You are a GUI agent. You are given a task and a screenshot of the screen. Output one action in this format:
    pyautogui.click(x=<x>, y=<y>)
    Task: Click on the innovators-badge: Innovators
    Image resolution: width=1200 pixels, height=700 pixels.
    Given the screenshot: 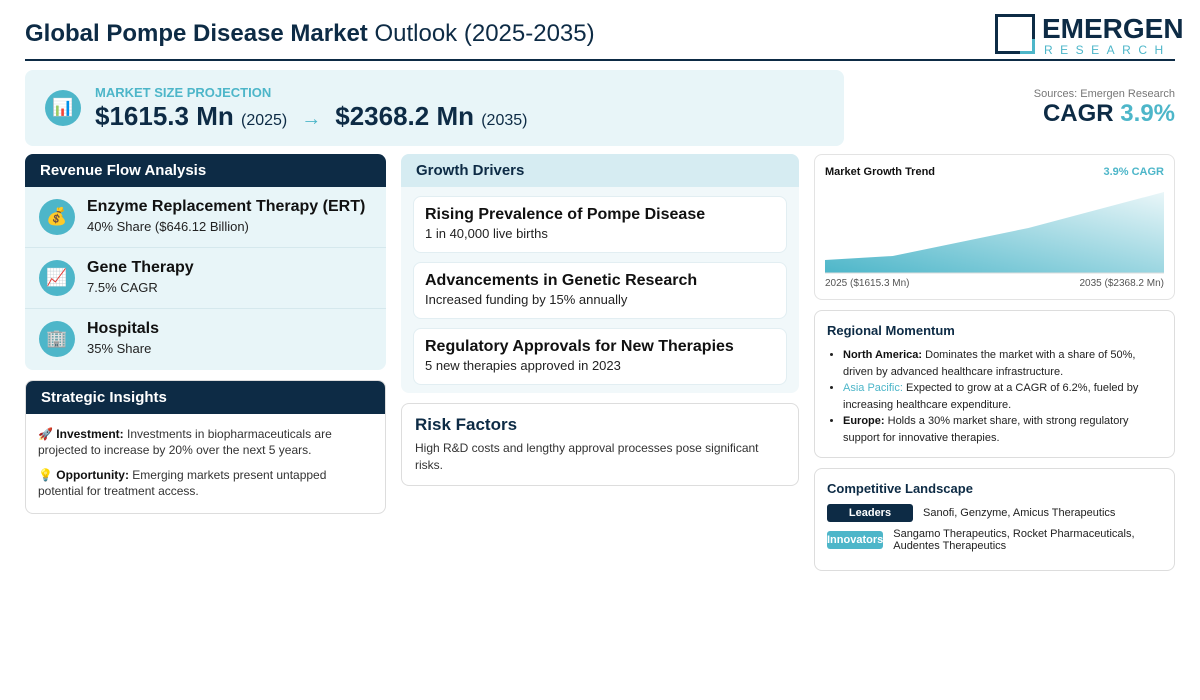 What is the action you would take?
    pyautogui.click(x=855, y=540)
    